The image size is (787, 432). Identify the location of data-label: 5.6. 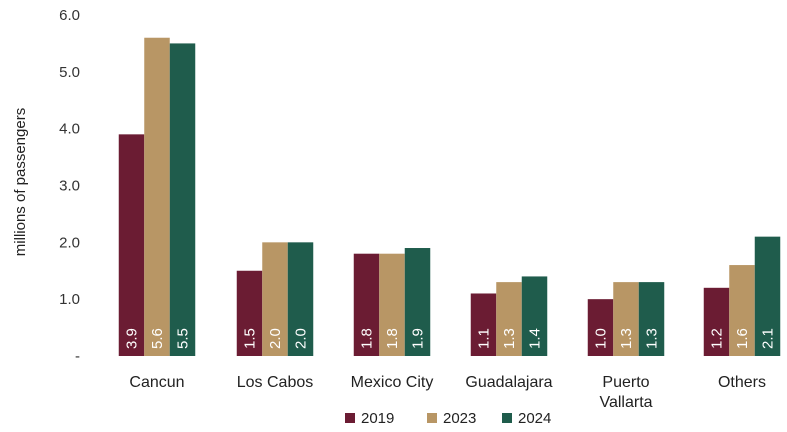
(157, 338).